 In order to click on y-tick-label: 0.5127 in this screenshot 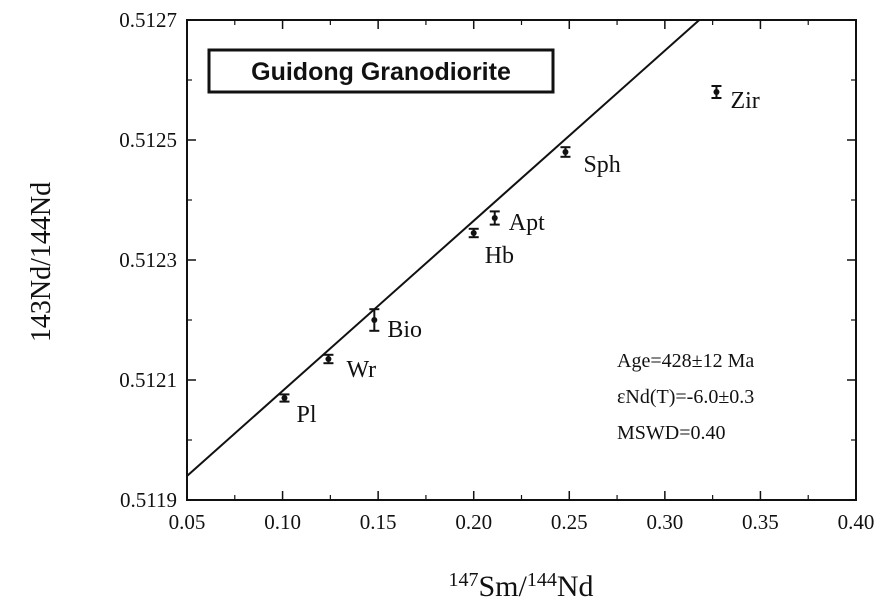, I will do `click(148, 20)`.